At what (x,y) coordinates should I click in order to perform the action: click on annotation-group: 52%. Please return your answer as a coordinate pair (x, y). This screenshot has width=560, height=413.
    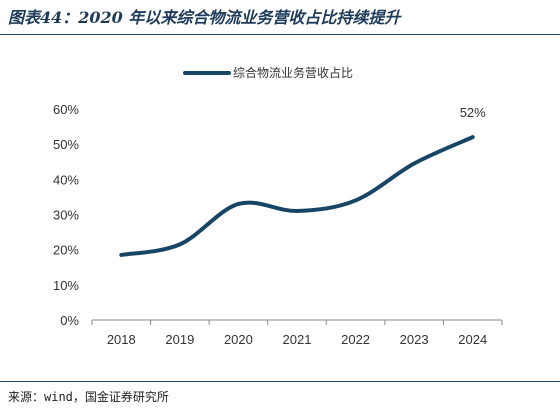
    Looking at the image, I should click on (473, 112).